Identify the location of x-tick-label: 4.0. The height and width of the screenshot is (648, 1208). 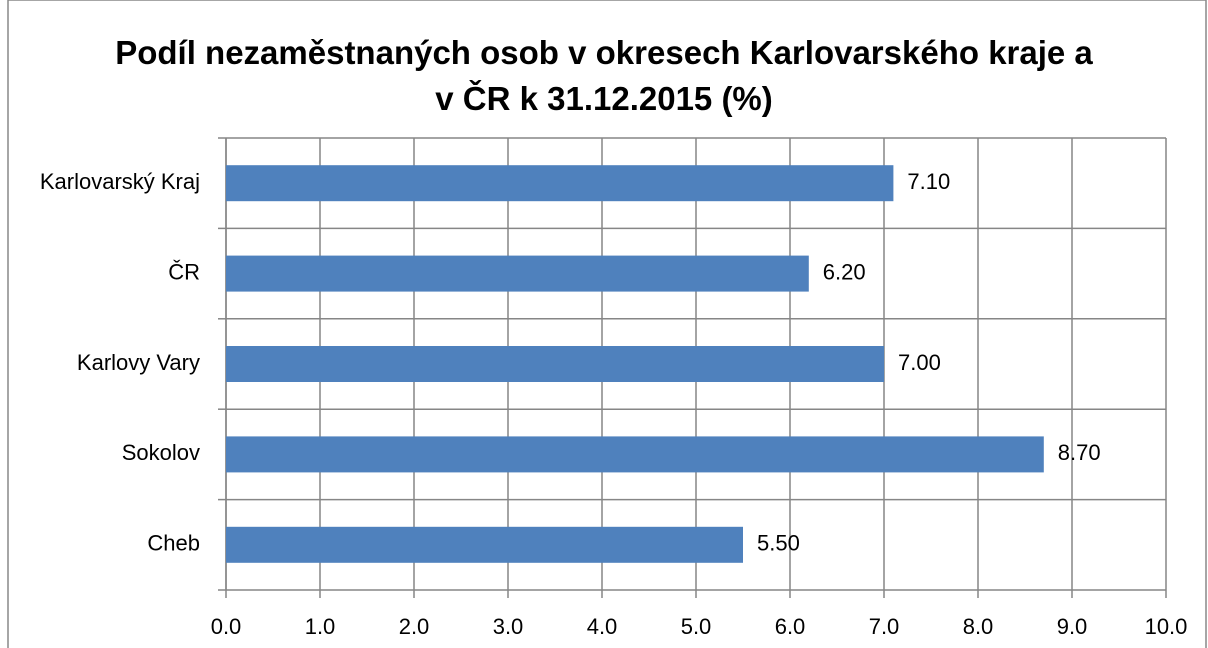
(602, 626).